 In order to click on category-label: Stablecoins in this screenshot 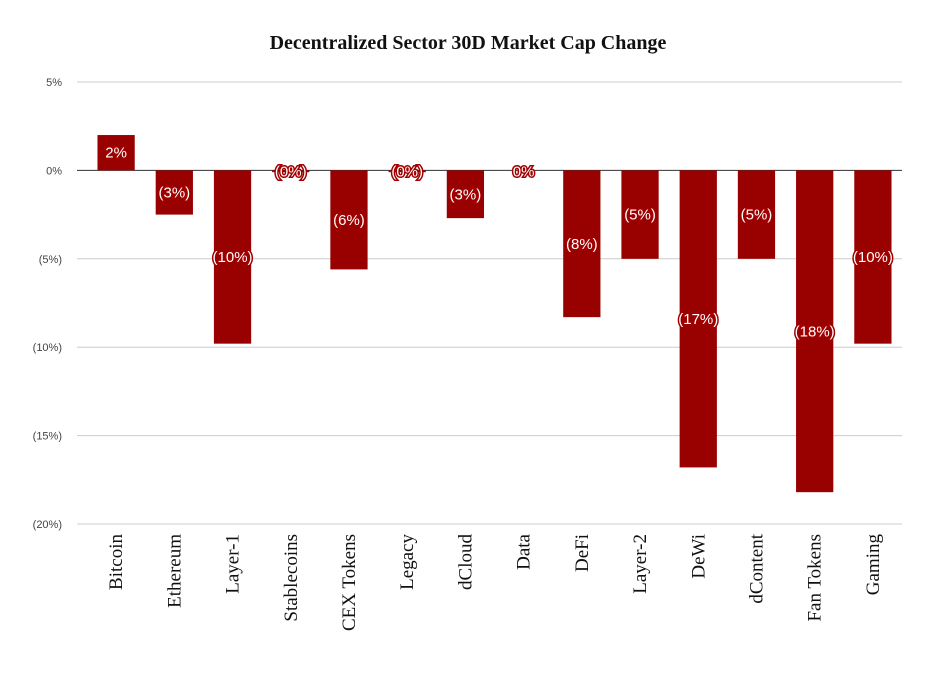, I will do `click(291, 578)`.